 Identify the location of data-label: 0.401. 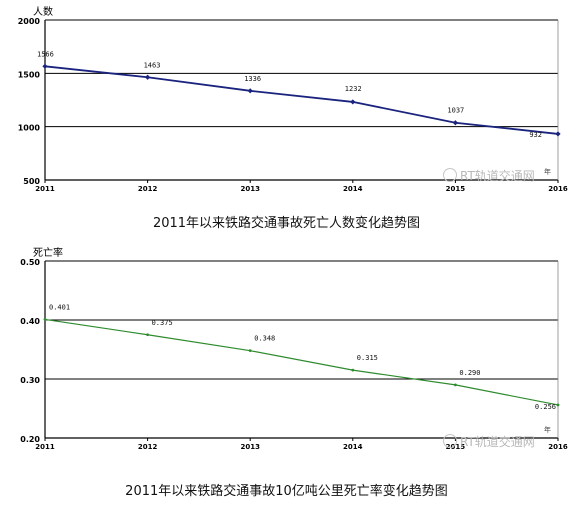
(59, 307).